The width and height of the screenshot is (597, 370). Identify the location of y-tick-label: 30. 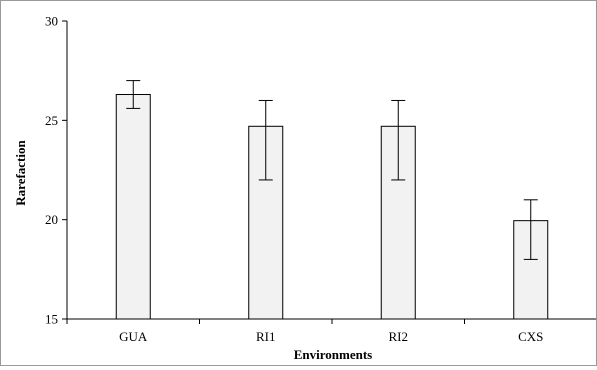
(51, 21).